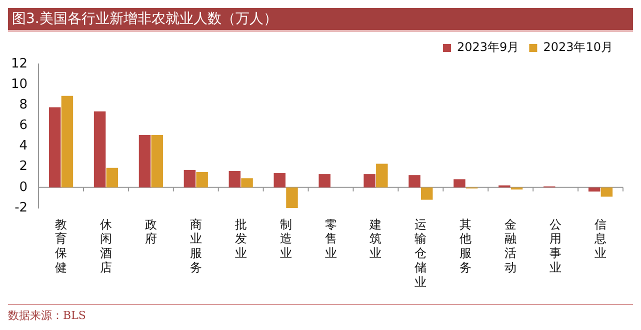 The height and width of the screenshot is (330, 641). Describe the element at coordinates (420, 253) in the screenshot. I see `x-tick-label: 运输仓储业` at that location.